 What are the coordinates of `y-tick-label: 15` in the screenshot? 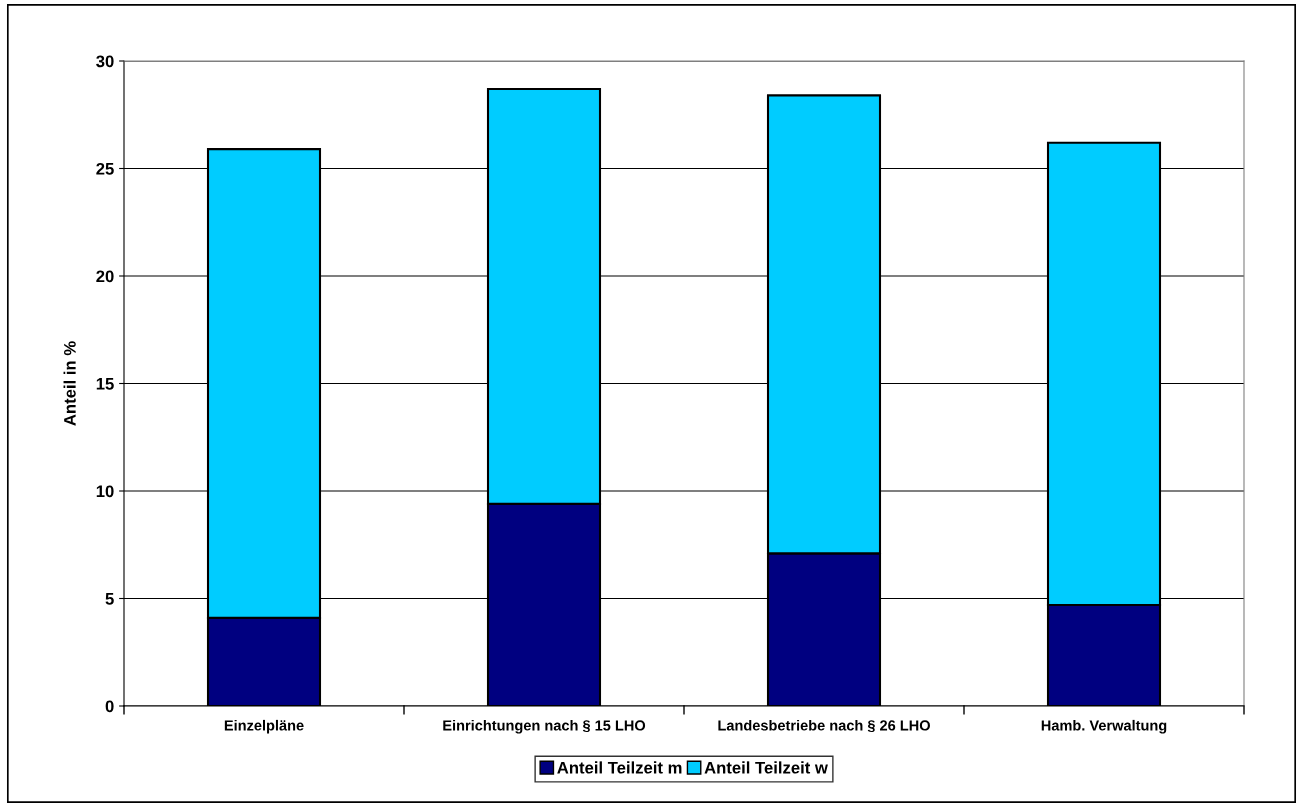 It's located at (105, 384).